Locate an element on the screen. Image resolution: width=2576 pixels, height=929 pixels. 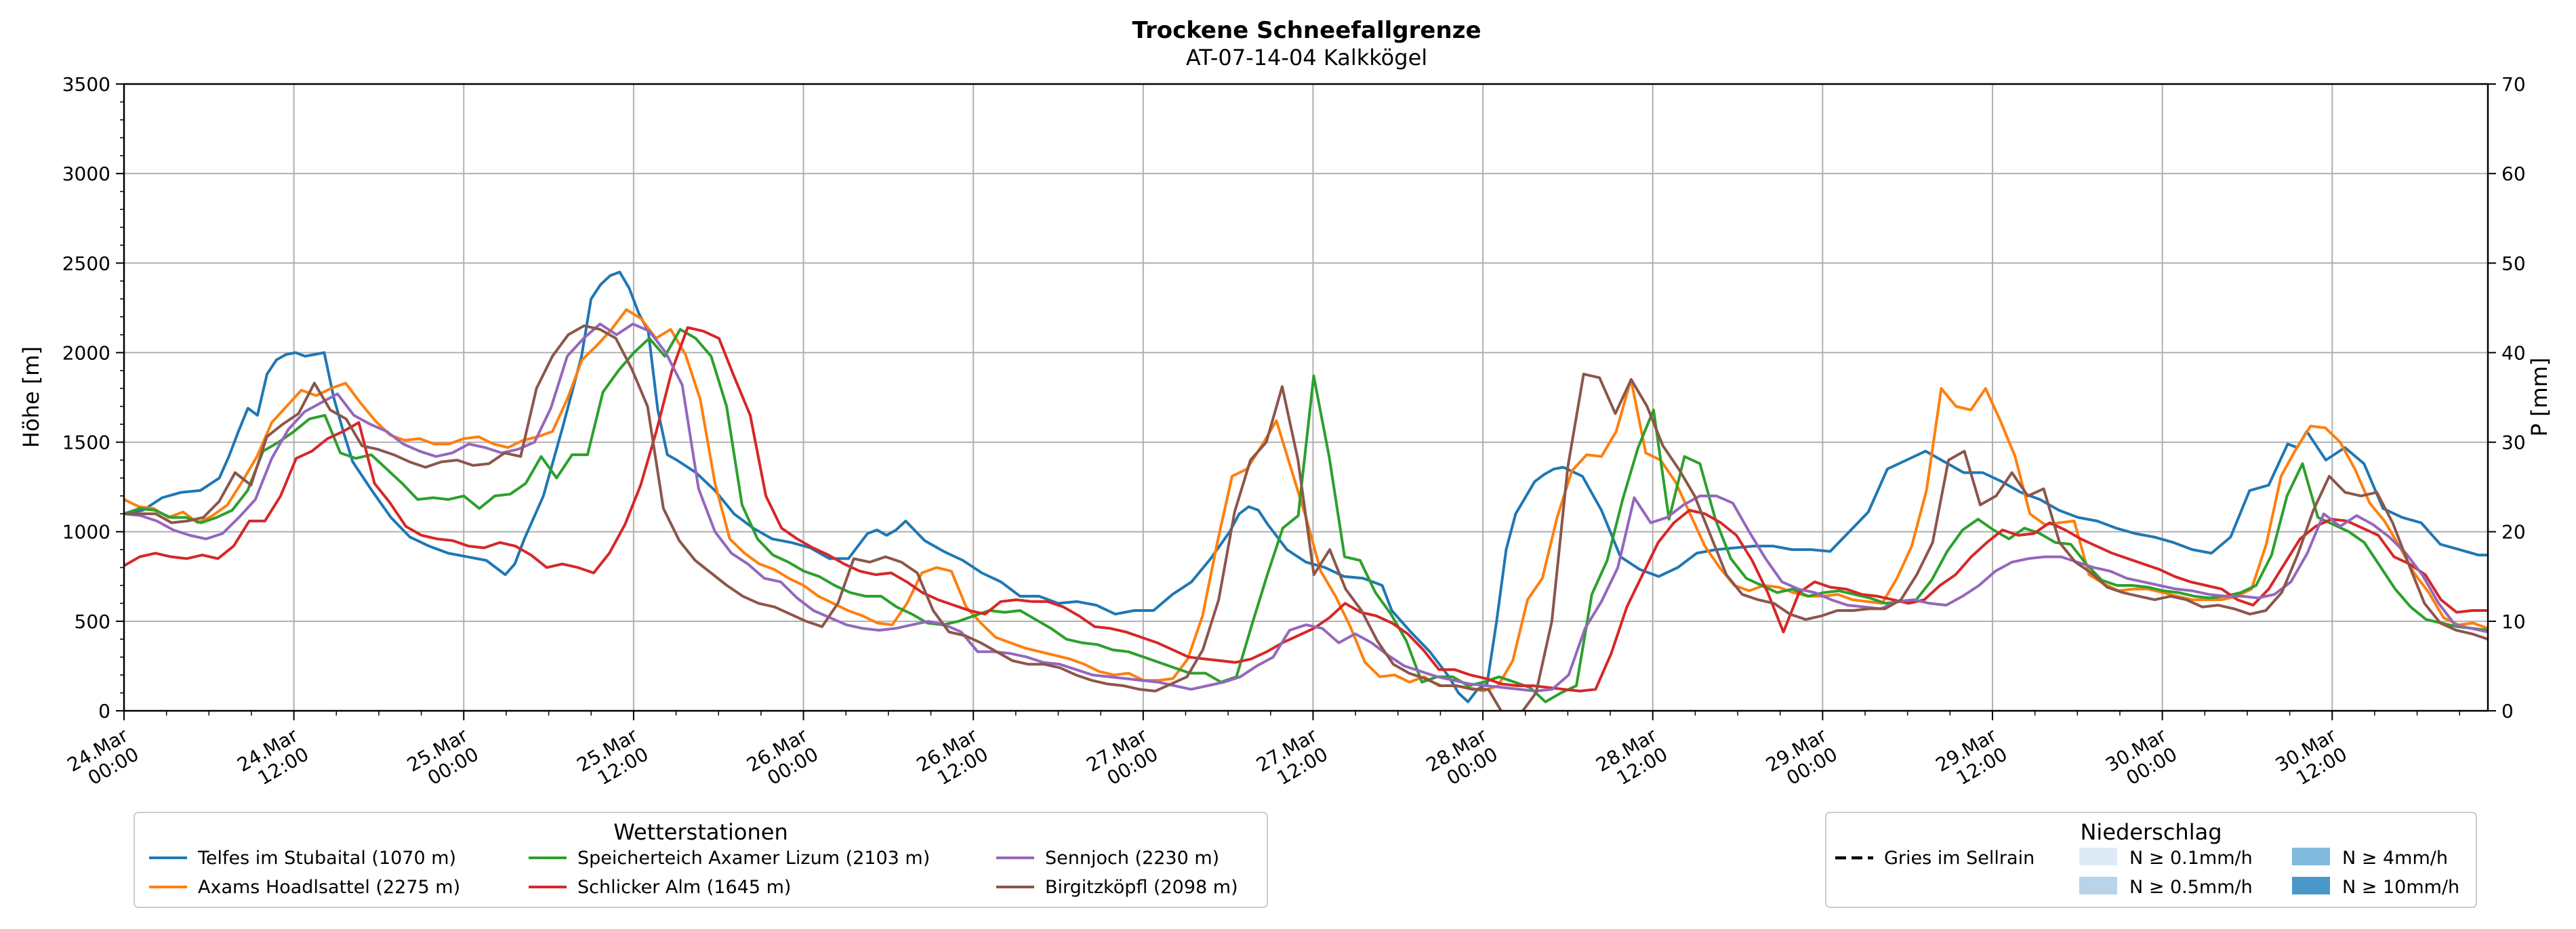
legend-station-label: Sennjoch (2230 m) is located at coordinates (1132, 858).